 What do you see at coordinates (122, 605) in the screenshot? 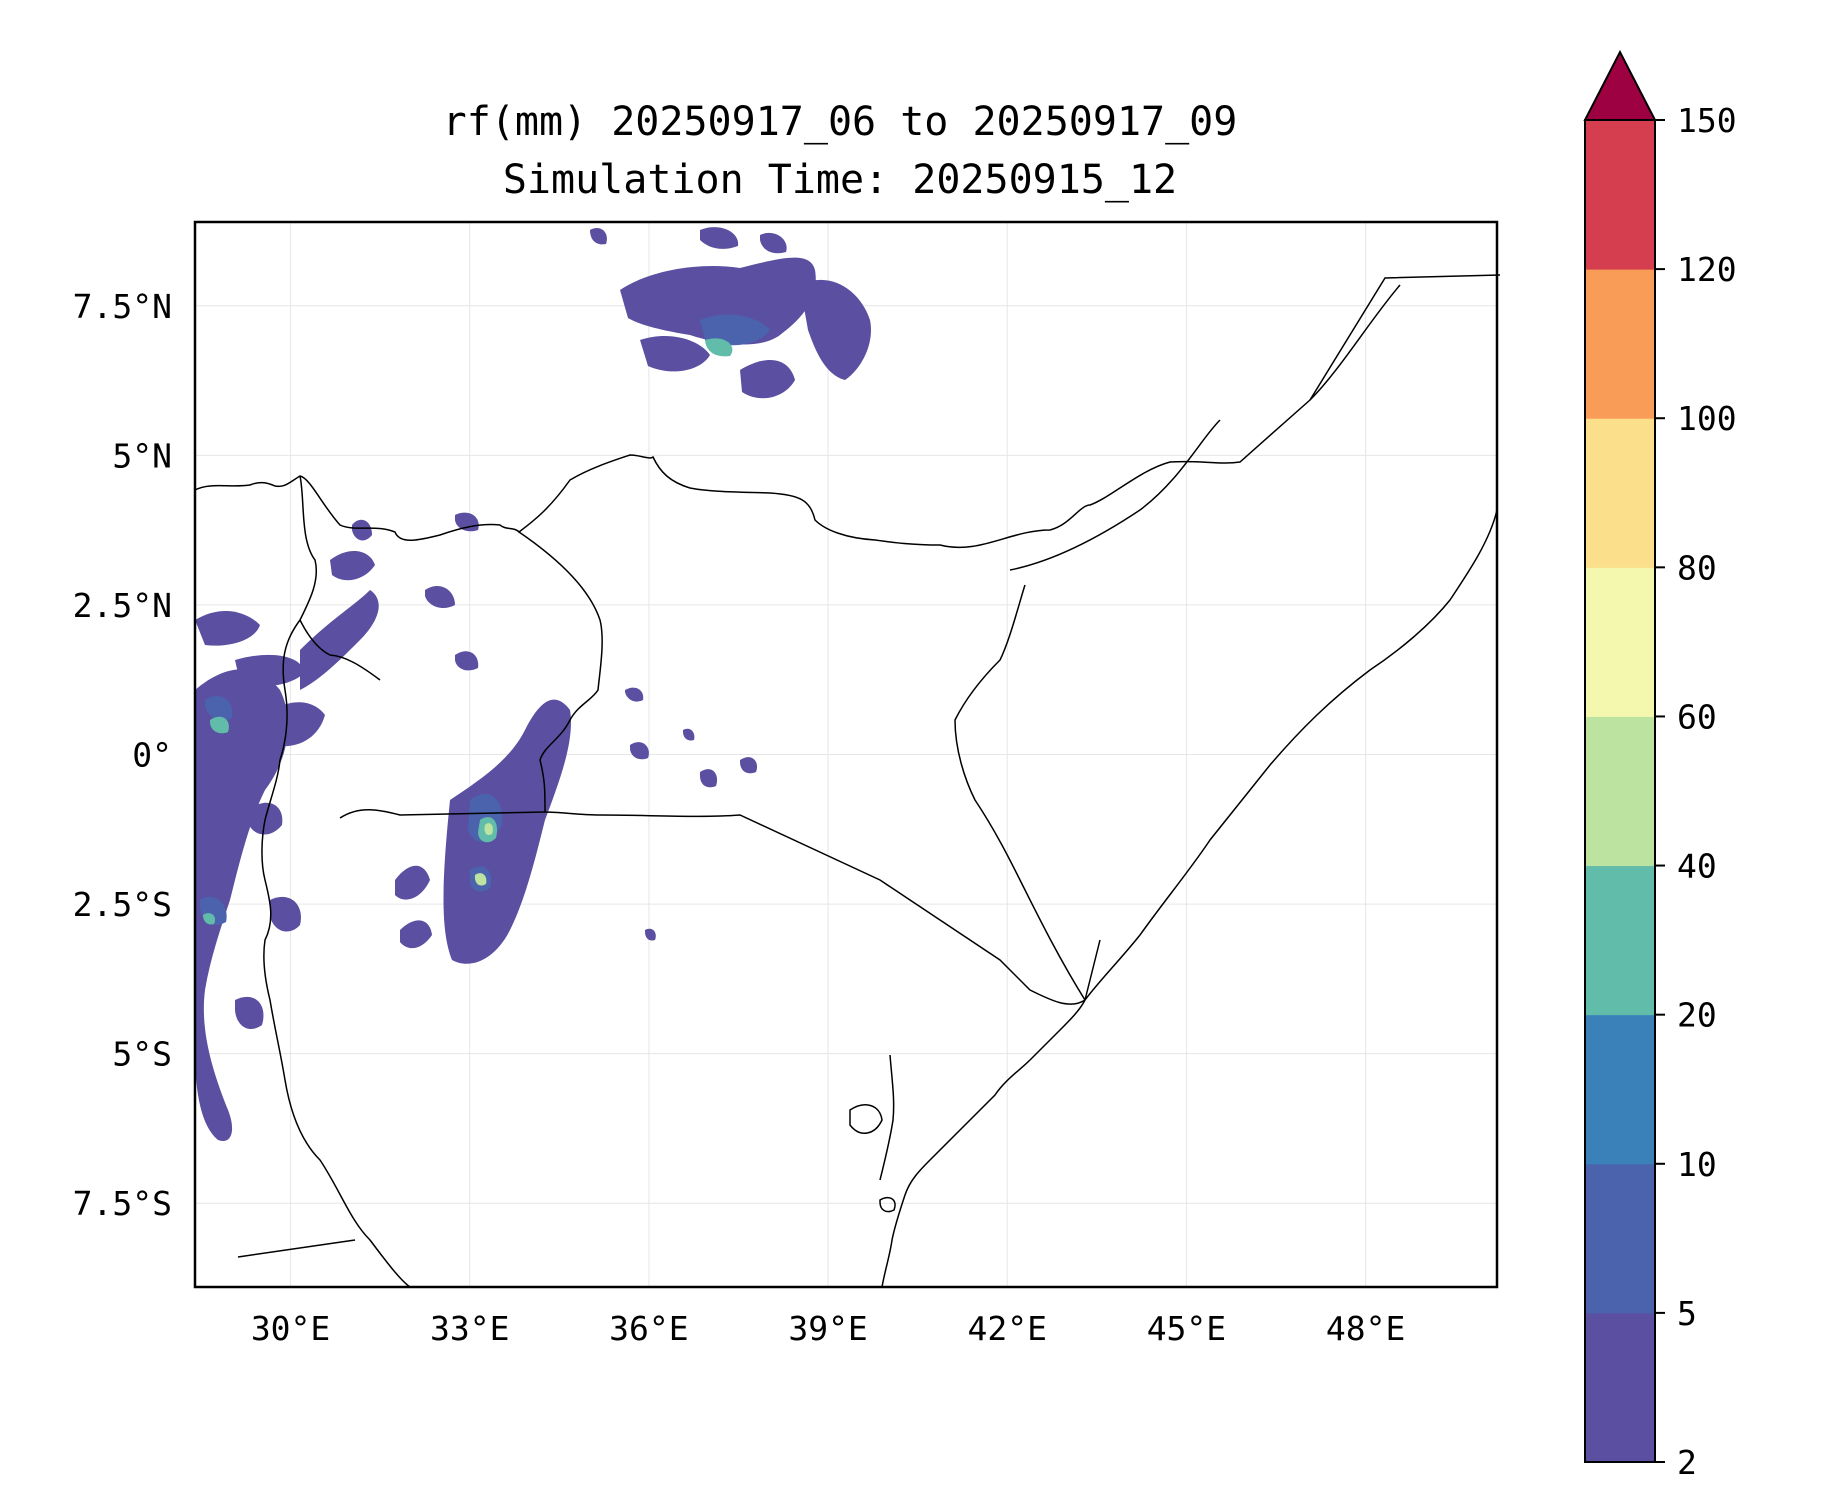
I see `lat-tick-label: 2.5°N` at bounding box center [122, 605].